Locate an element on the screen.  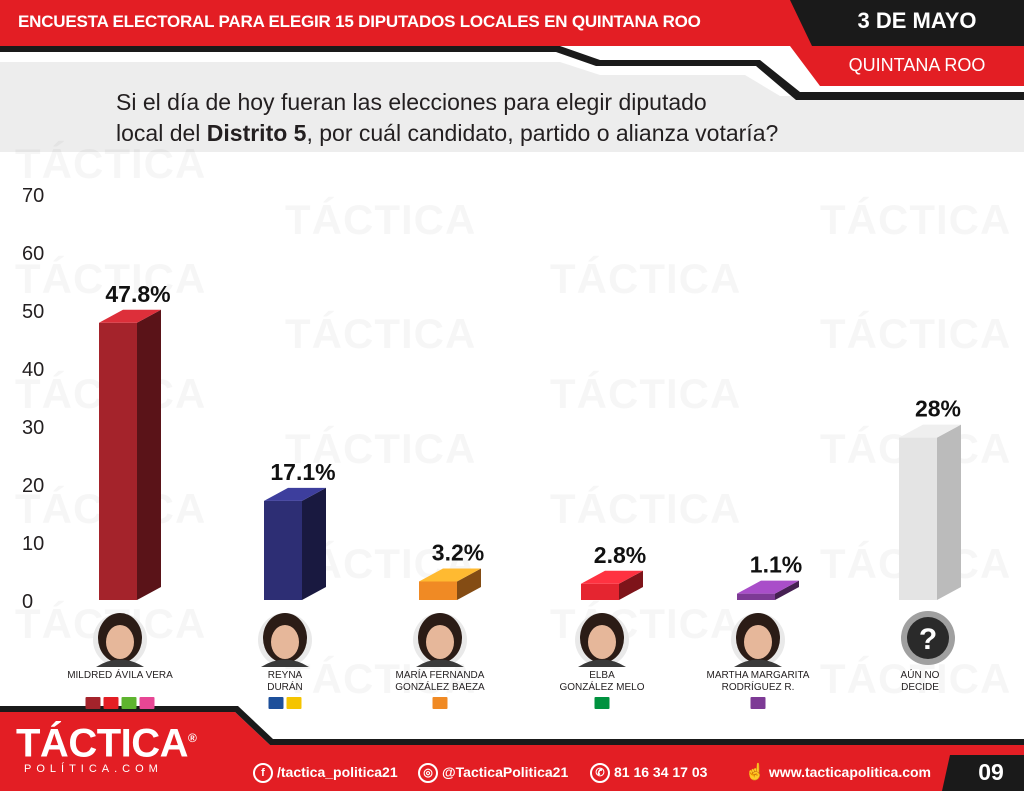
facebook-handle: /tactica_politica21 is located at coordinates (337, 772).